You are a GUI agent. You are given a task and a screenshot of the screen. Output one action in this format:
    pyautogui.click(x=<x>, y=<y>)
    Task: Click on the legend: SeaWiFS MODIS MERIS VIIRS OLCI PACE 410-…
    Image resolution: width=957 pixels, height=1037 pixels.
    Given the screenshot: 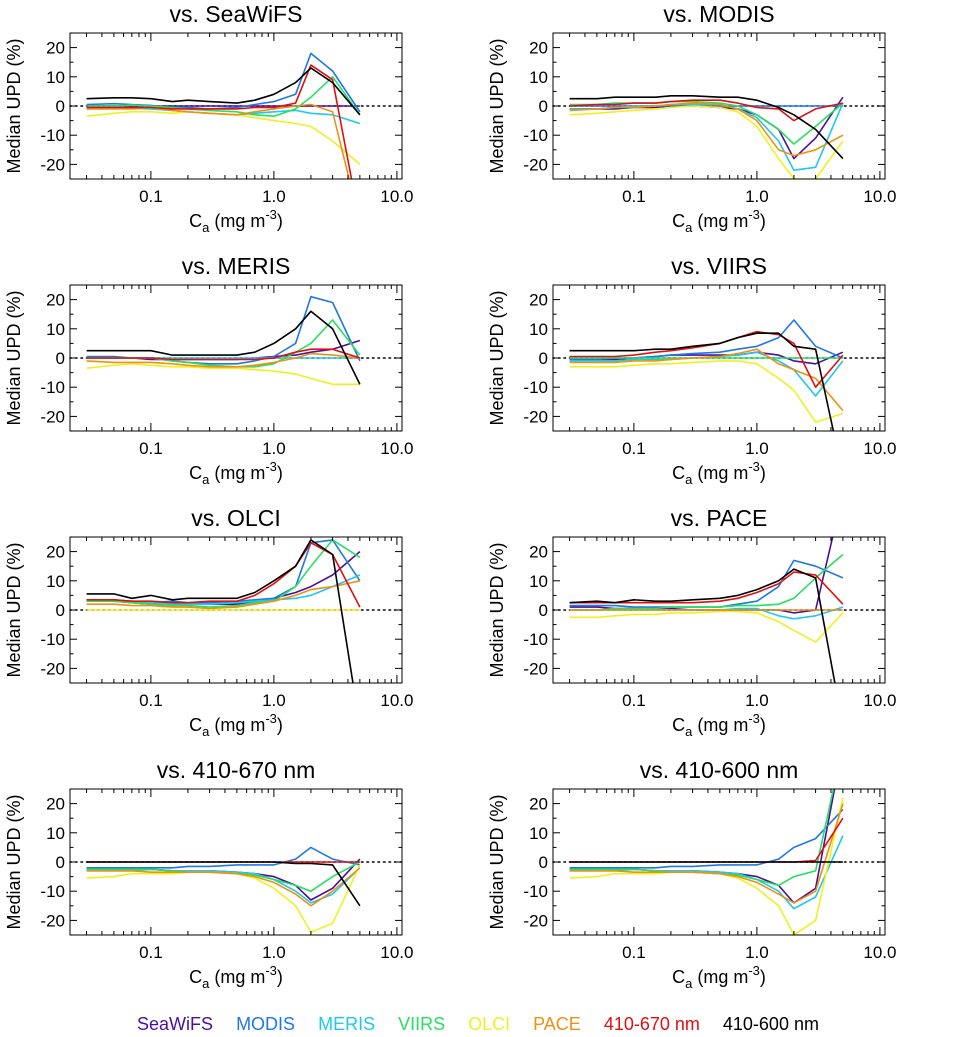 What is the action you would take?
    pyautogui.click(x=478, y=1024)
    